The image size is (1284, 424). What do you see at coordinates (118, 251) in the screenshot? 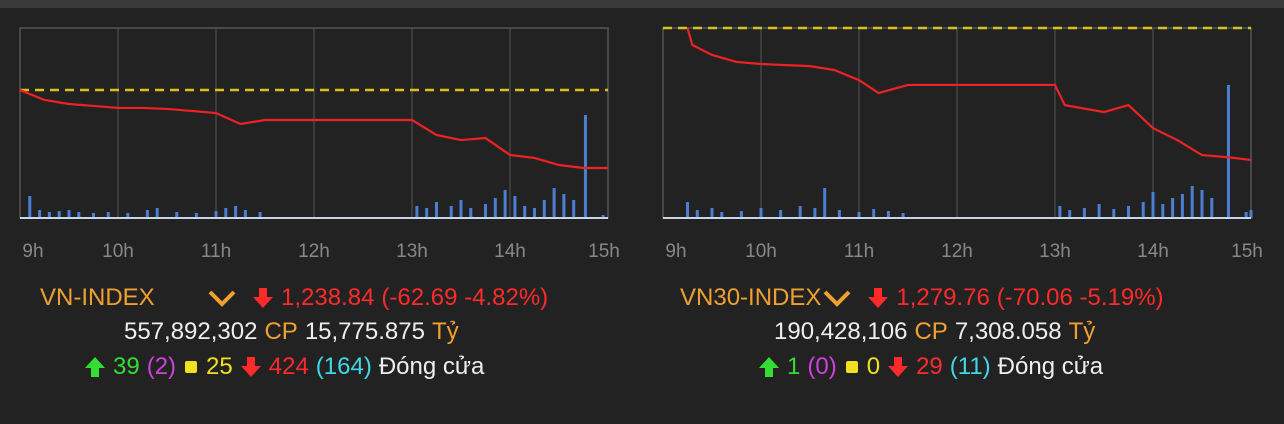
I see `x-tick-label: 10h` at bounding box center [118, 251].